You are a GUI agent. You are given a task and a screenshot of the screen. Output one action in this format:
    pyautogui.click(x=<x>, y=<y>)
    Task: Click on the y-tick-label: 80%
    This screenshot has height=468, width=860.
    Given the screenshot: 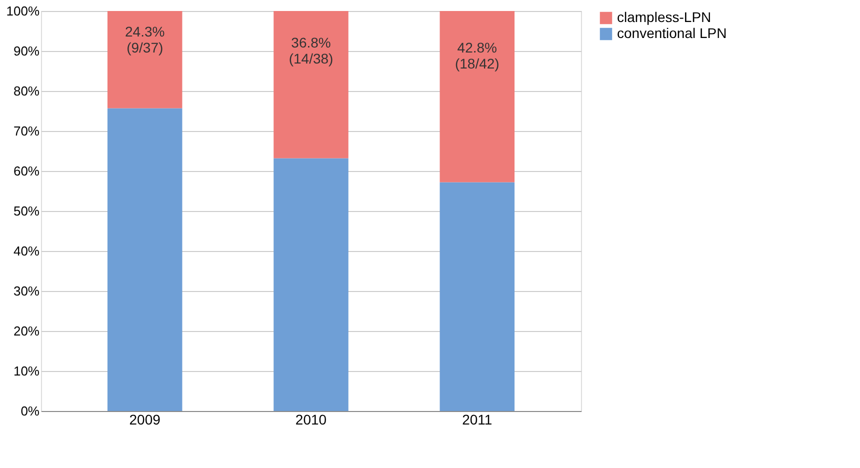 What is the action you would take?
    pyautogui.click(x=26, y=91)
    